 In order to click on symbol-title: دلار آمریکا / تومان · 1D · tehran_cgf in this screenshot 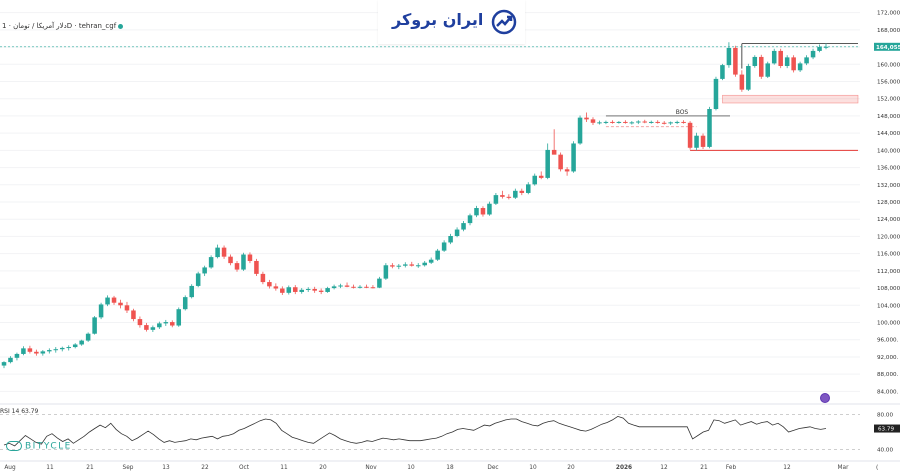, I will do `click(59, 26)`.